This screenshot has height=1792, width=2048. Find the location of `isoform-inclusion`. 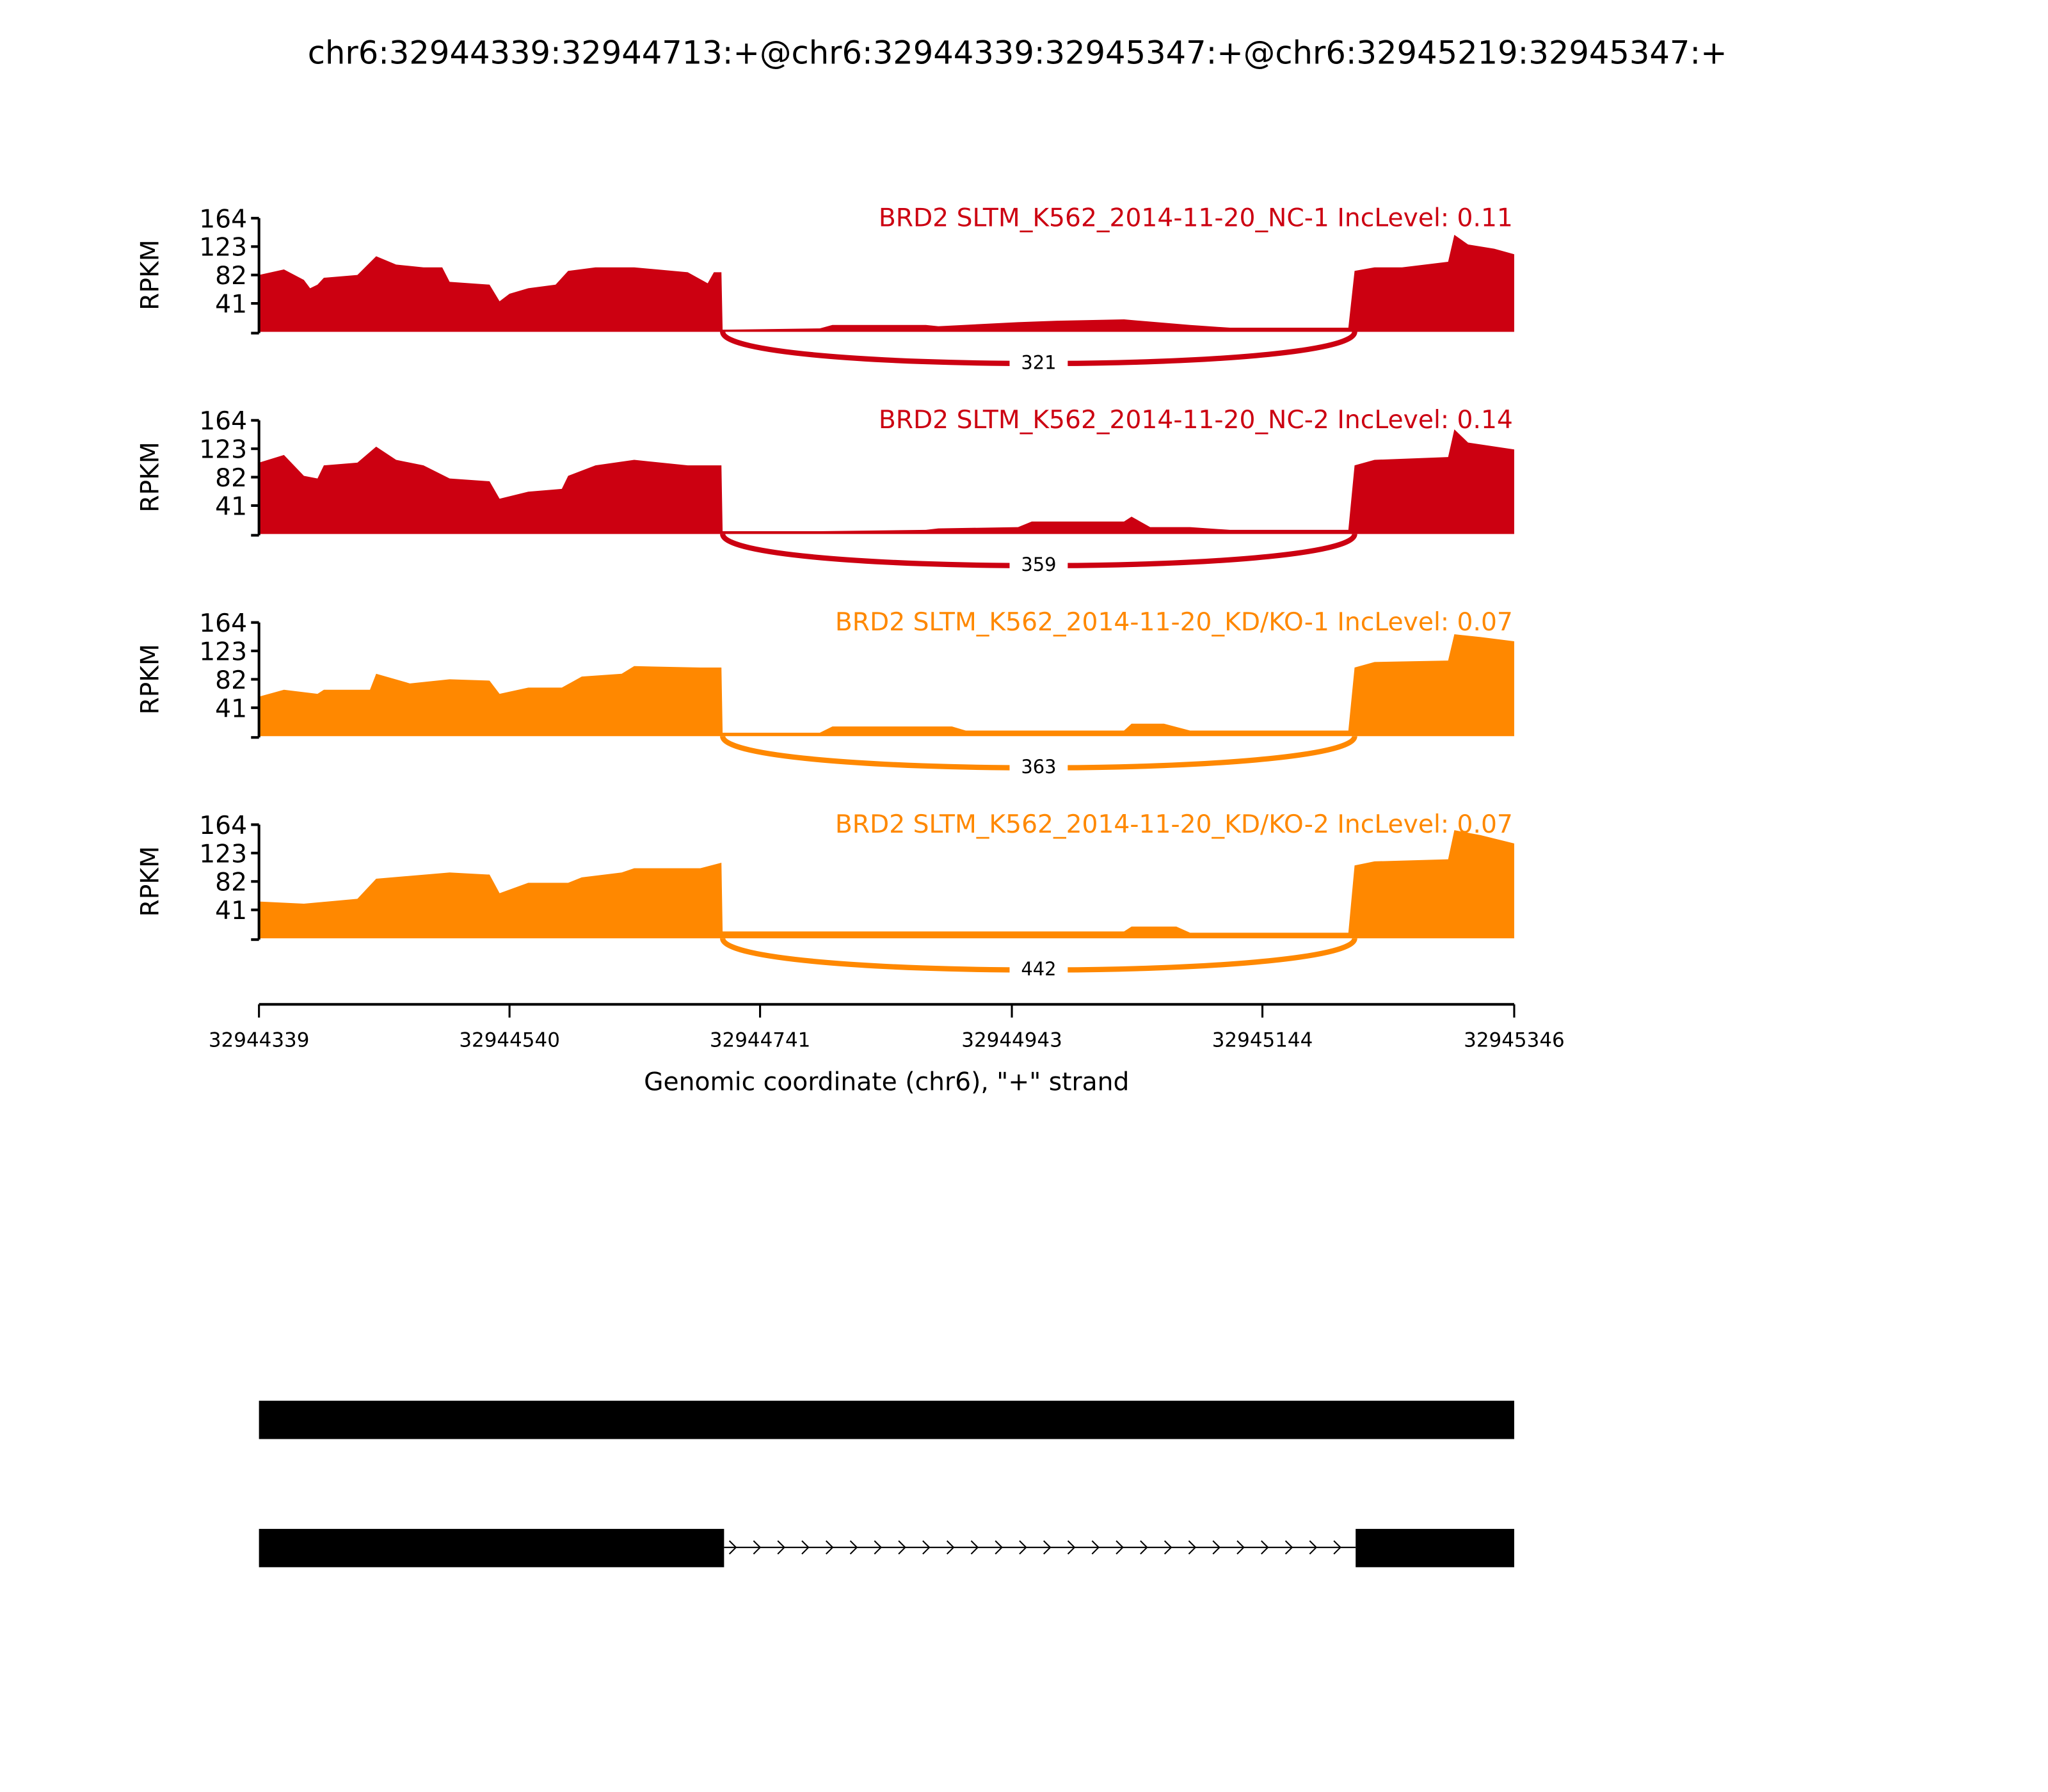

isoform-inclusion is located at coordinates (886, 1419).